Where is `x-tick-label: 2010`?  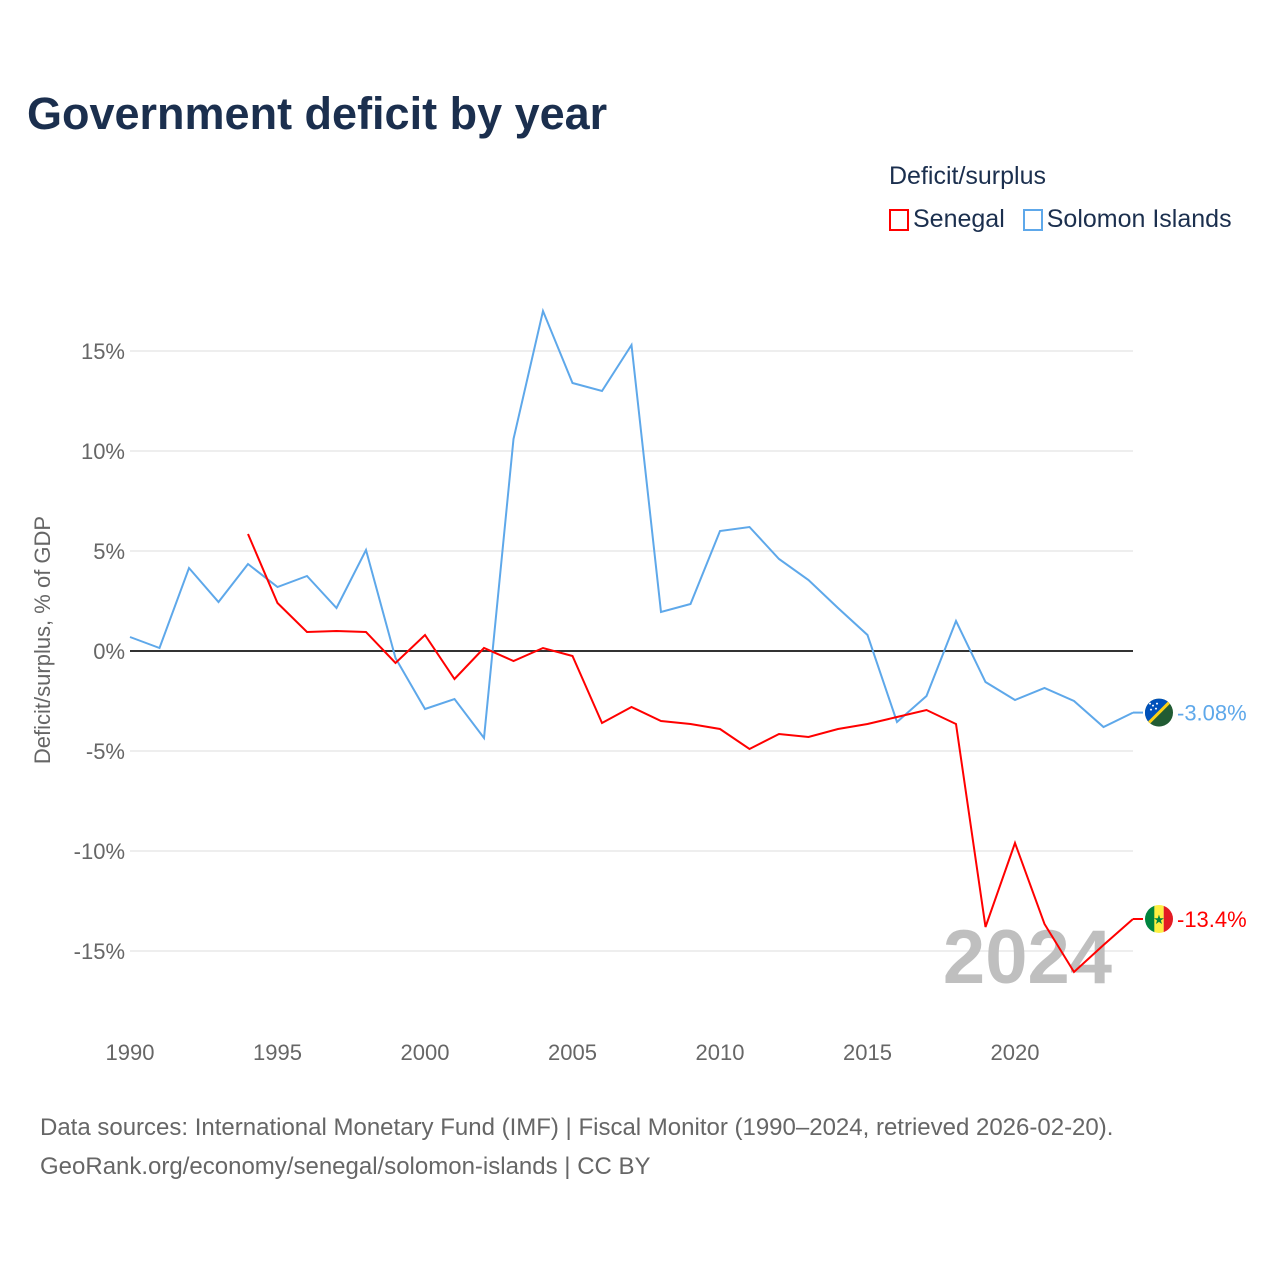
x-tick-label: 2010 is located at coordinates (720, 1052).